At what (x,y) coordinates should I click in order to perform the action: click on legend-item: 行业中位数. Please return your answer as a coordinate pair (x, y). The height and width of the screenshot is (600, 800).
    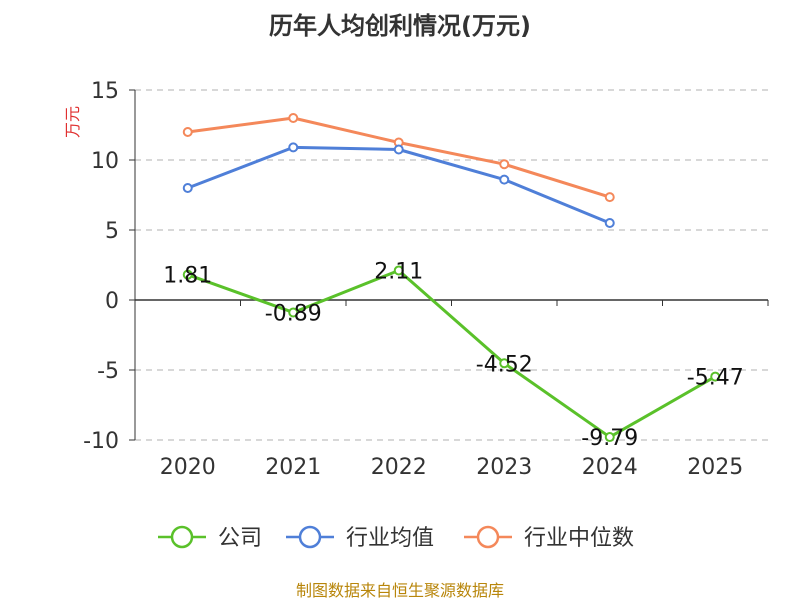
    Looking at the image, I should click on (549, 538).